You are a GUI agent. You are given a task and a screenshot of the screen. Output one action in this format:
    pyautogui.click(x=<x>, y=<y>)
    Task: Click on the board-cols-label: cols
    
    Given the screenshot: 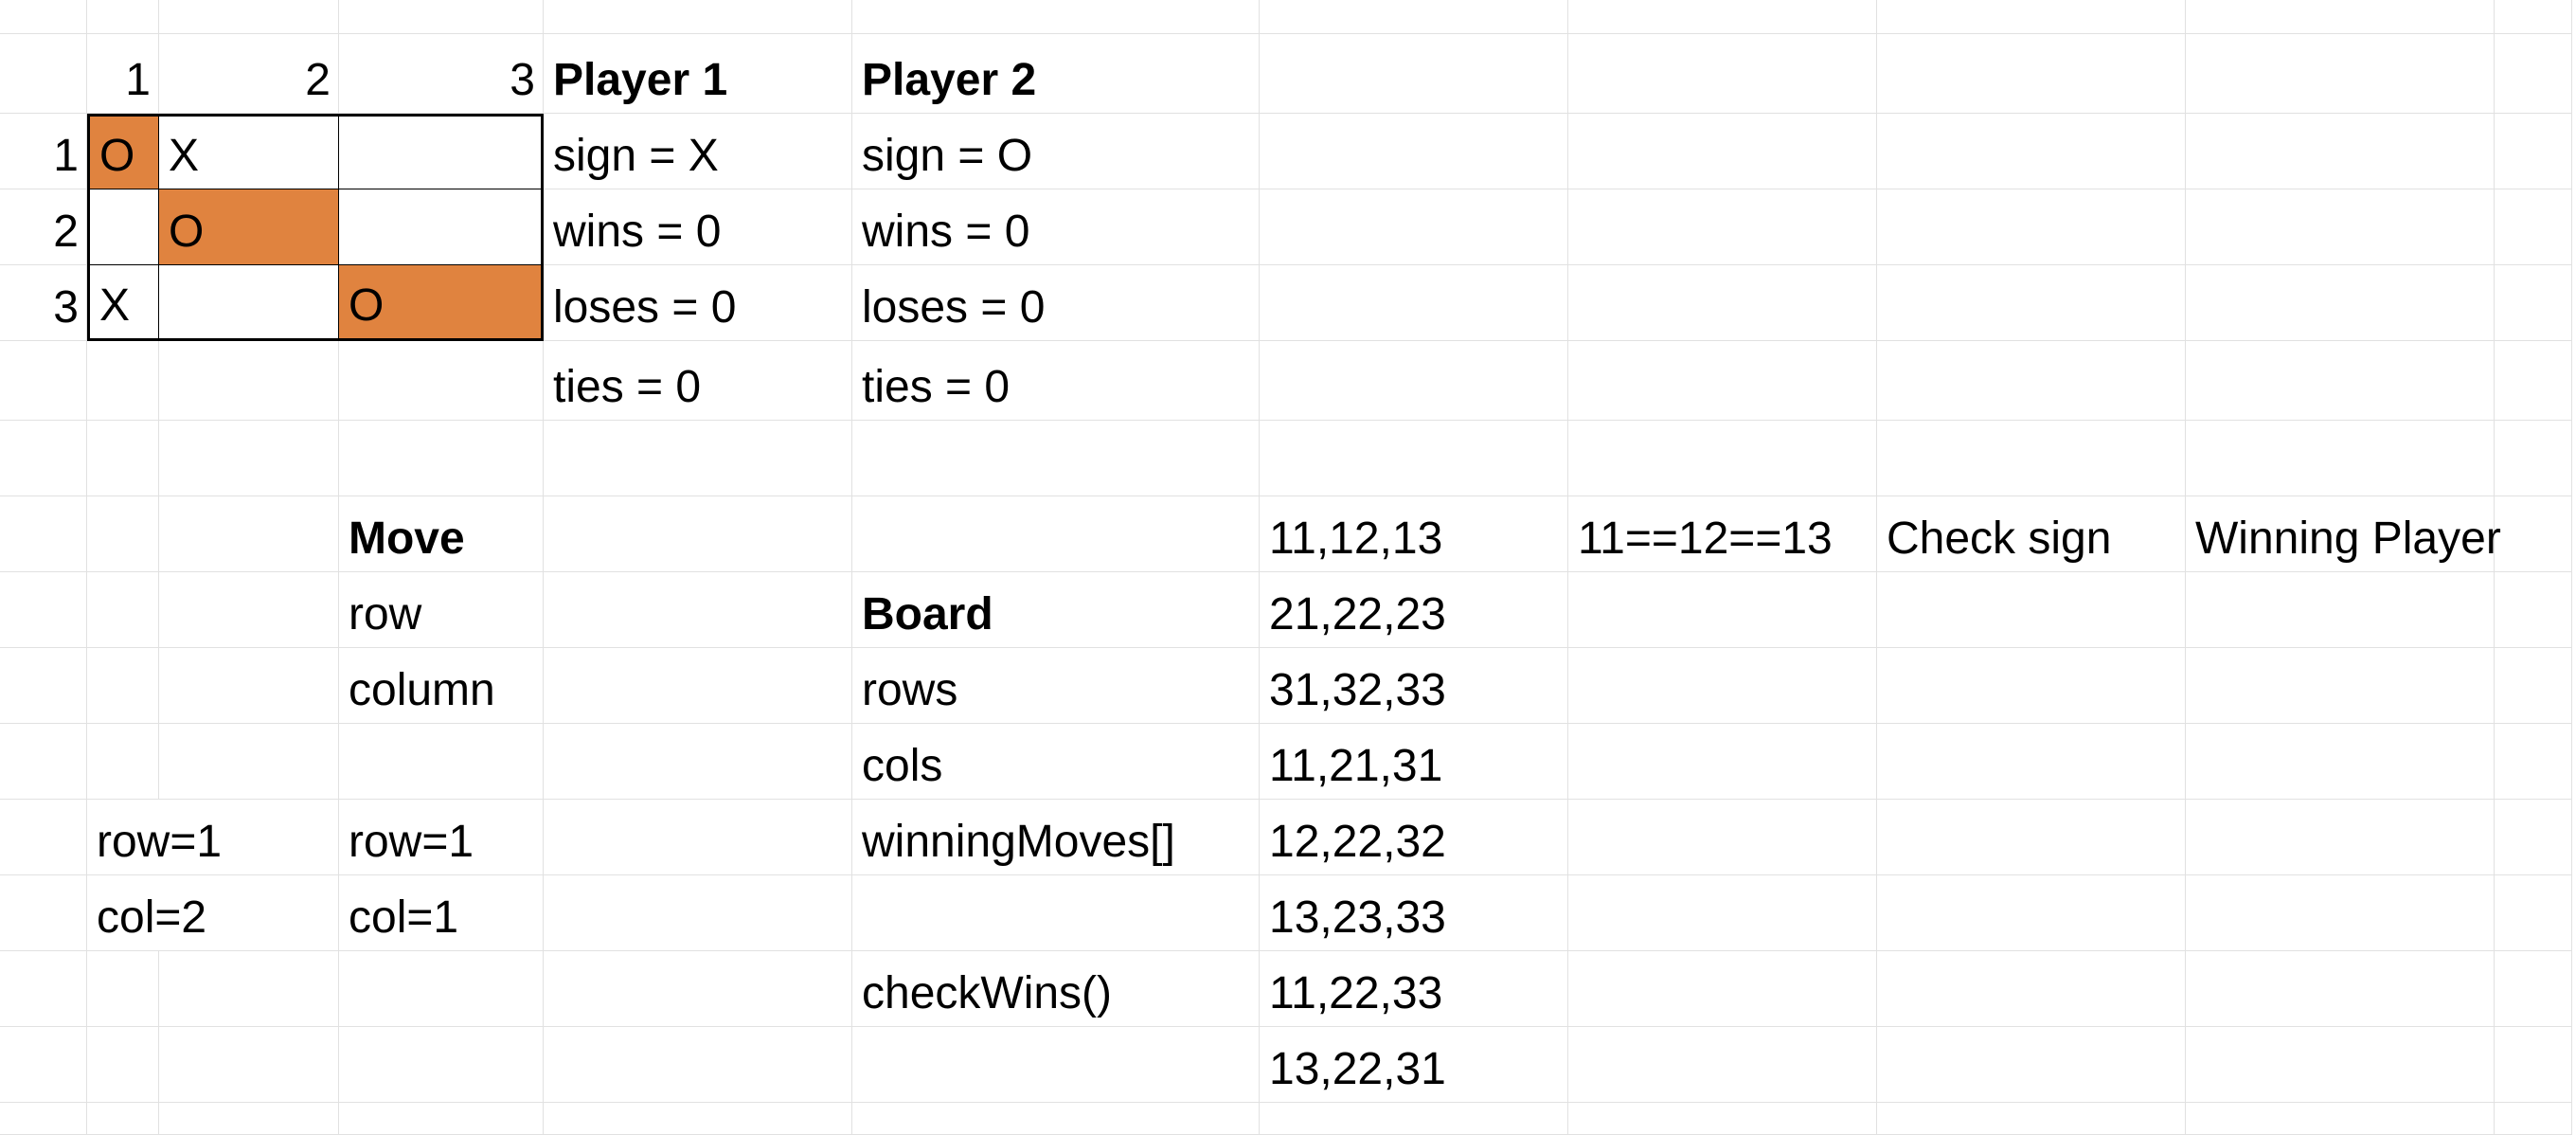 What is the action you would take?
    pyautogui.click(x=1056, y=762)
    